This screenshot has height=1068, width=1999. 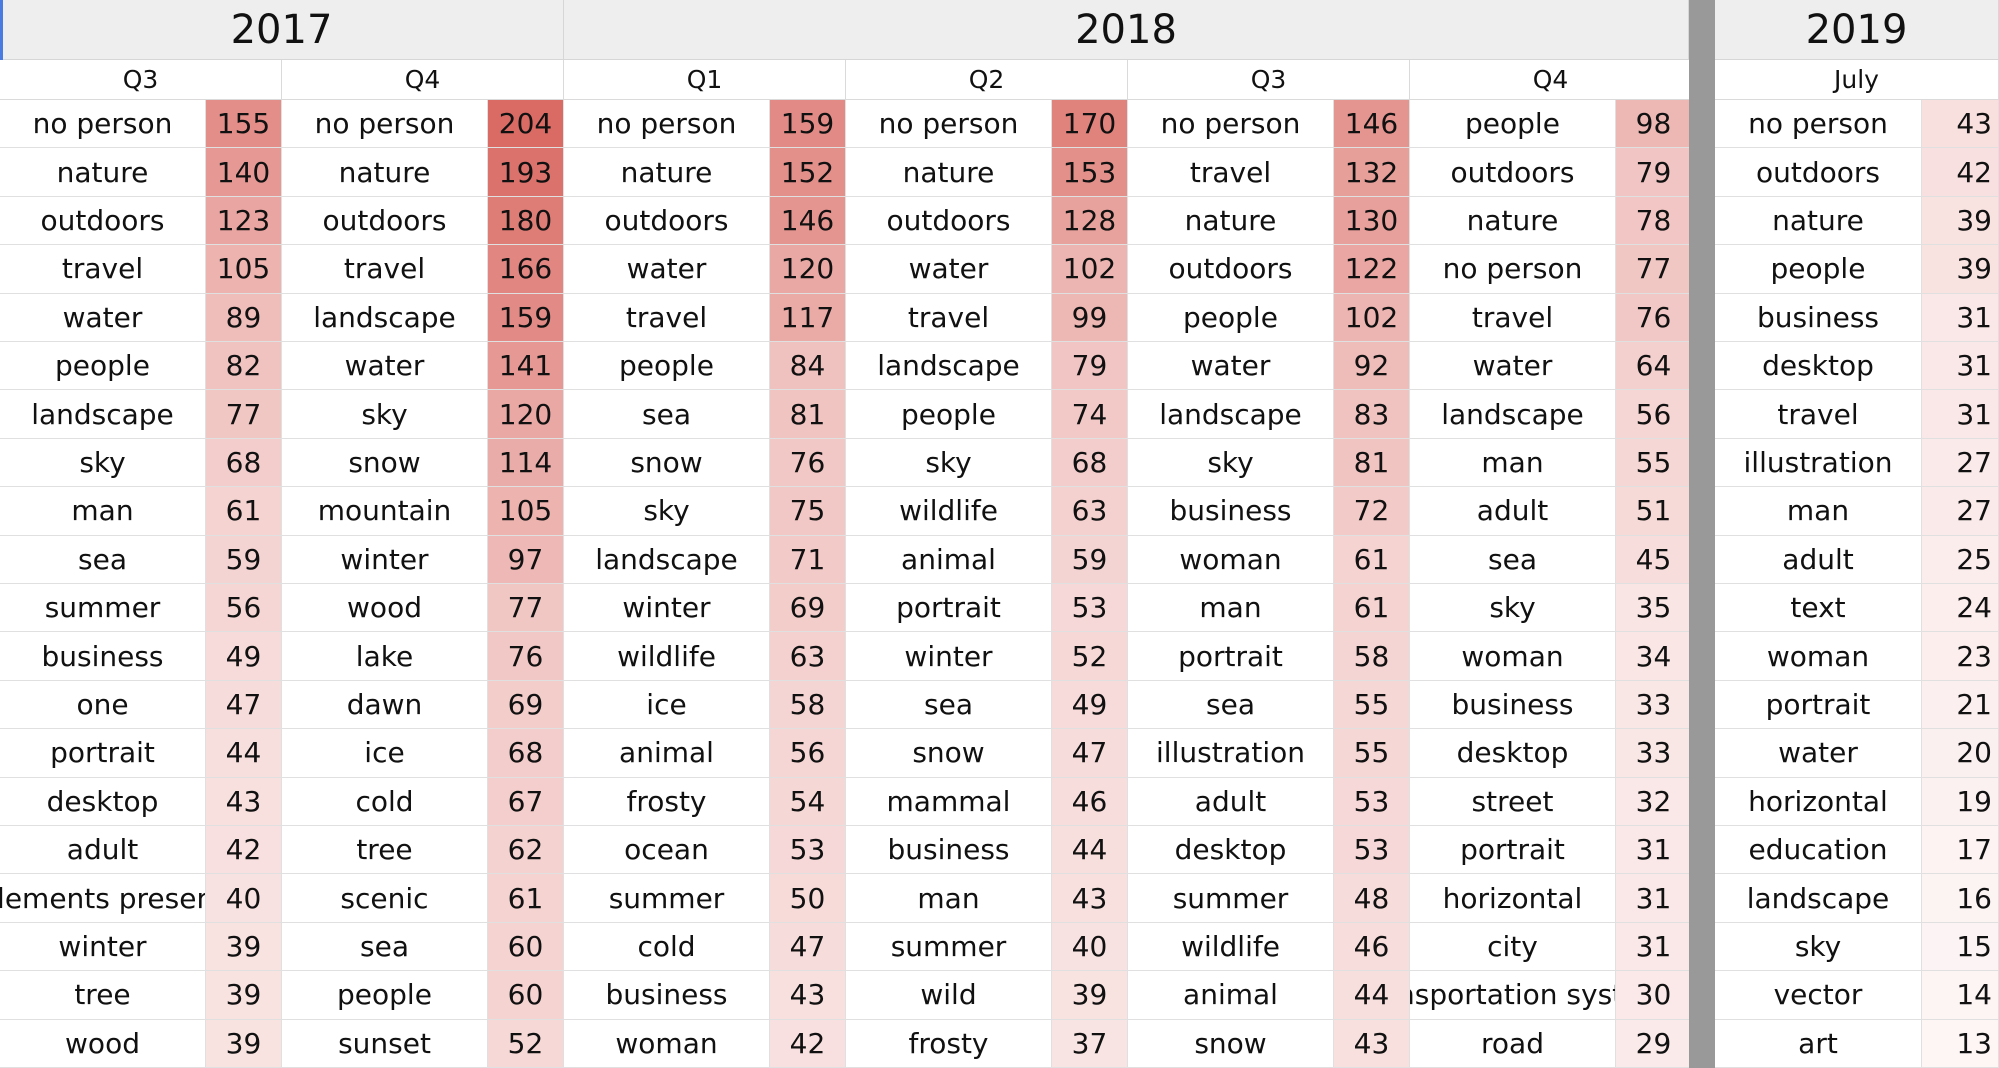 I want to click on count-cell: 47, so click(x=1090, y=753).